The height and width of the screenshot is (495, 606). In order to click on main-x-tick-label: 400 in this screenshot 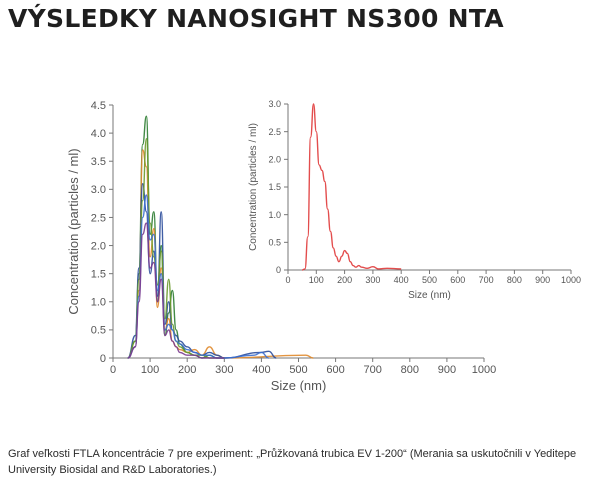, I will do `click(261, 370)`.